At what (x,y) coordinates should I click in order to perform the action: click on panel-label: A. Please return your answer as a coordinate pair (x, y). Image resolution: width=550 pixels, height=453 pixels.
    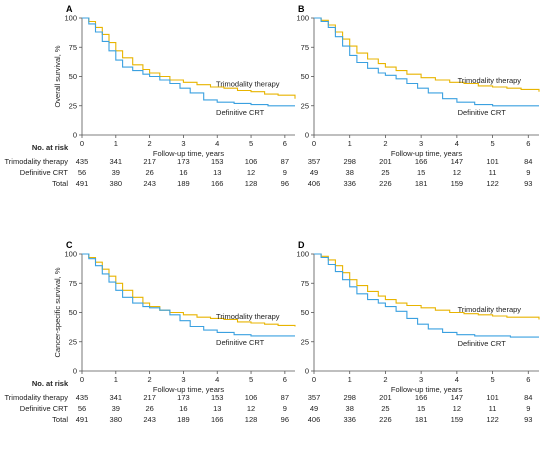
    Looking at the image, I should click on (69, 9).